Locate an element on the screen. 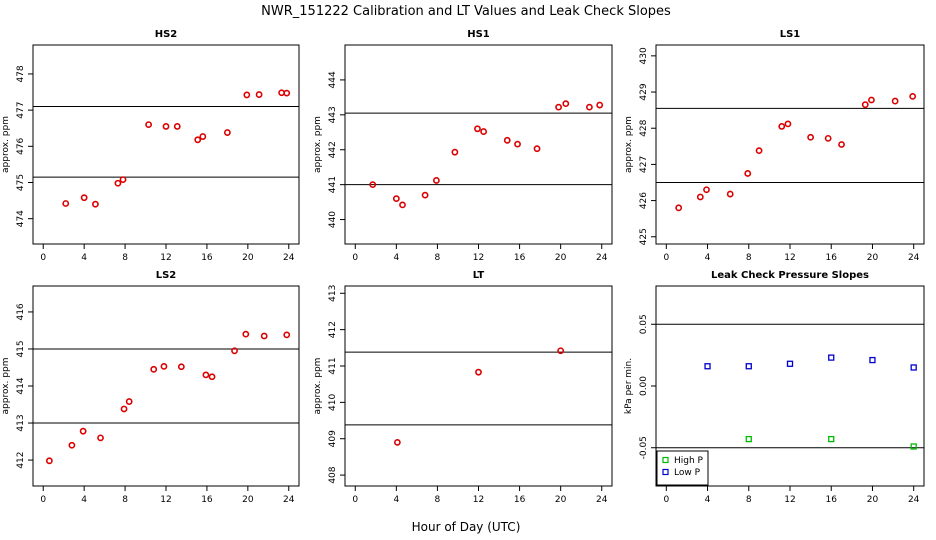 This screenshot has width=936, height=540. panel-title: LS1 is located at coordinates (790, 34).